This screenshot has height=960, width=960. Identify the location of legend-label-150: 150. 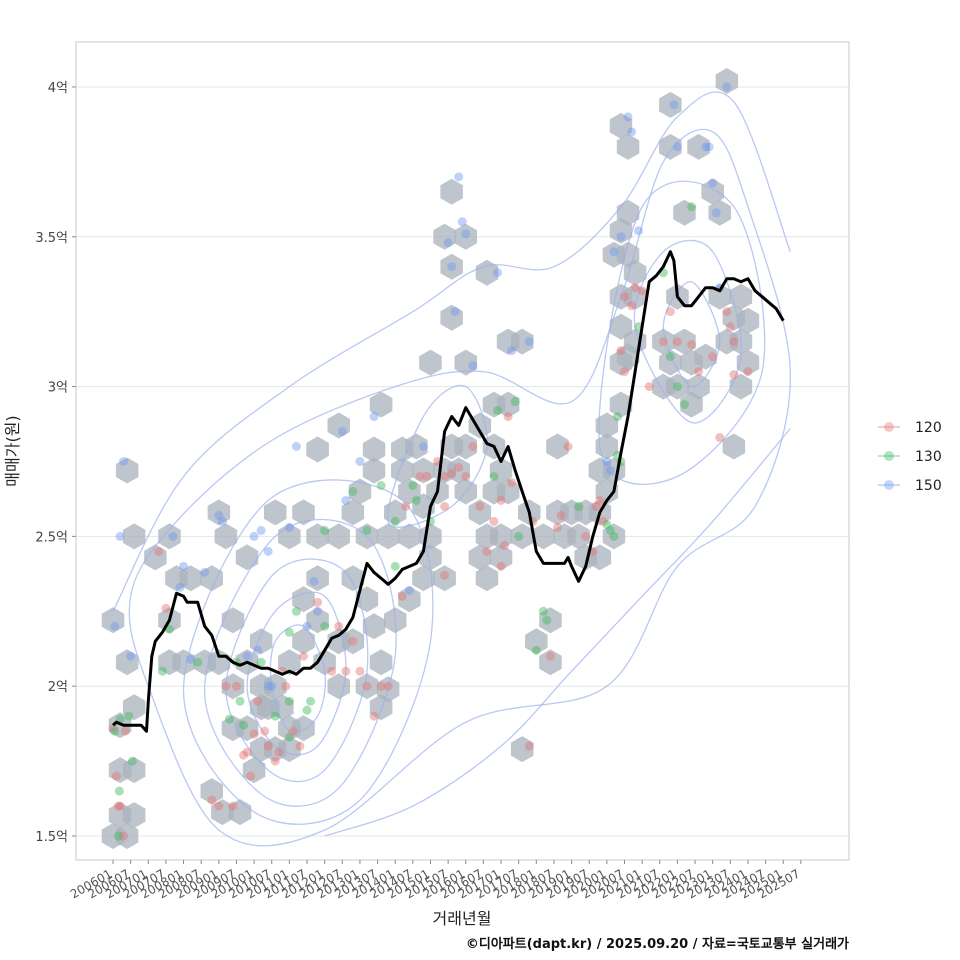
(928, 486).